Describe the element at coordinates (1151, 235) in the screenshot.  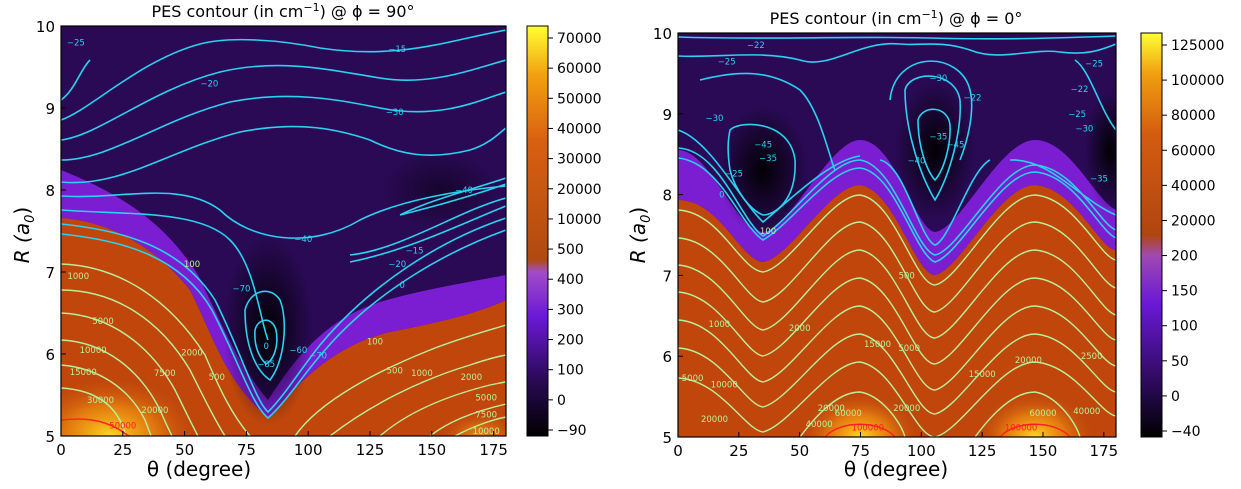
I see `panel-2-colorbar` at that location.